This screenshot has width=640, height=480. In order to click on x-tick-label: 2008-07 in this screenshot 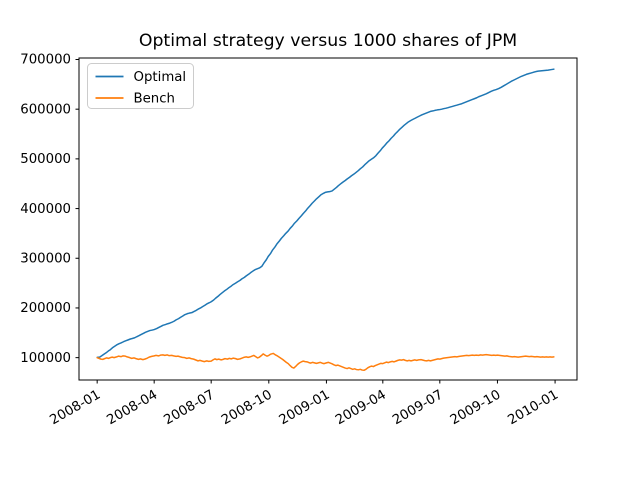, I will do `click(190, 407)`.